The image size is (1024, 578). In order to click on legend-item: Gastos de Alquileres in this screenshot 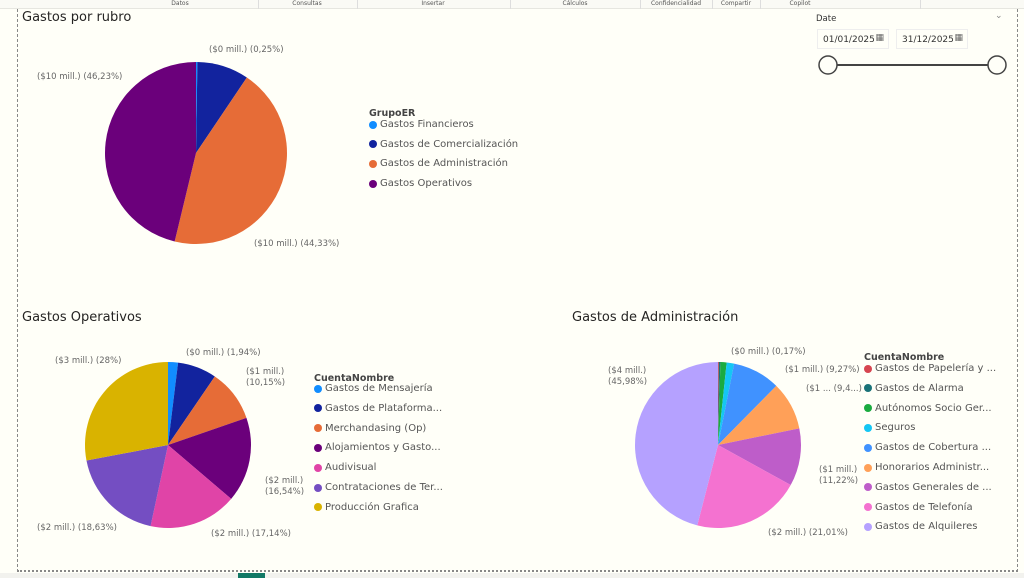, I will do `click(920, 526)`.